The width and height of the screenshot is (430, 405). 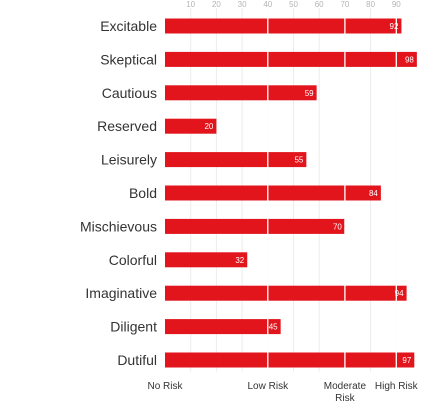 I want to click on category-label: Bold, so click(x=143, y=193).